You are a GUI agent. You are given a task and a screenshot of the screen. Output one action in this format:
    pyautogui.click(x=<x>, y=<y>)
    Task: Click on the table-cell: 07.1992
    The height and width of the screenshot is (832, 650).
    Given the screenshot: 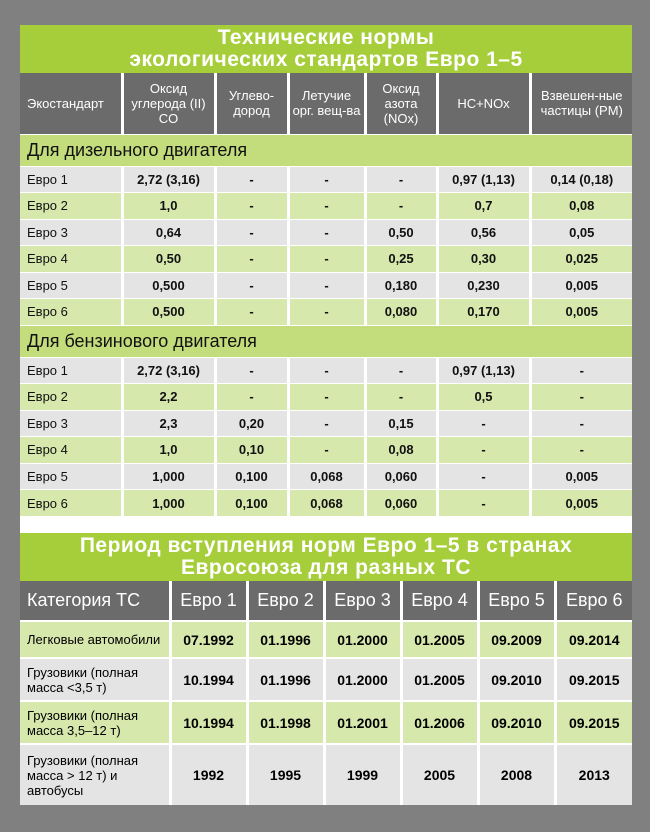 What is the action you would take?
    pyautogui.click(x=207, y=639)
    